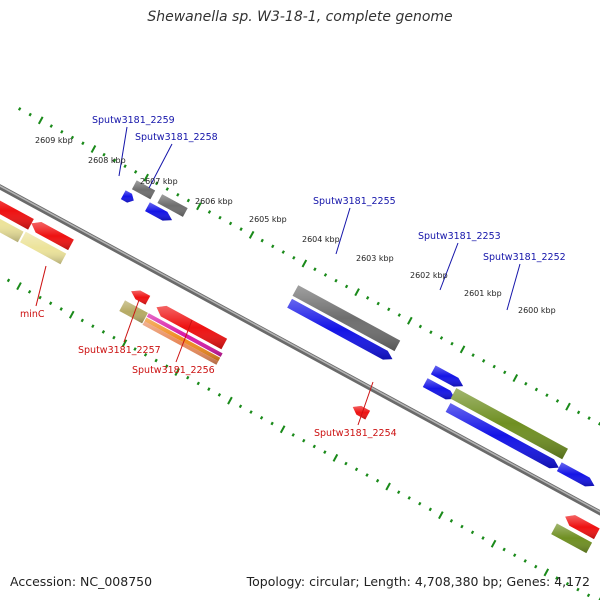  Describe the element at coordinates (268, 219) in the screenshot. I see `tick-label: 2605 kbp` at that location.